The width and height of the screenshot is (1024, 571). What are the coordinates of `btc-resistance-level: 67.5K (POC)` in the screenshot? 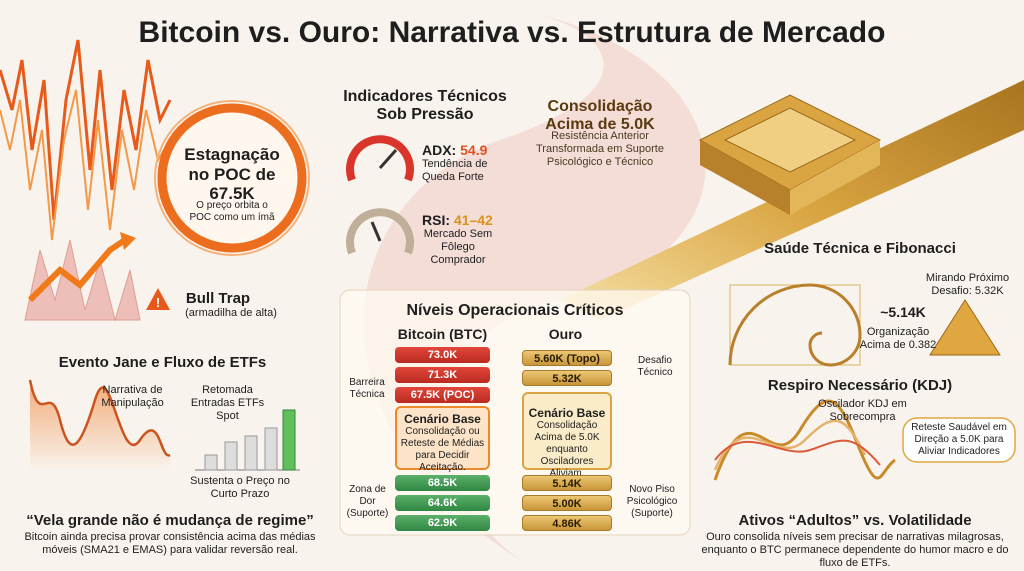 It's located at (442, 395).